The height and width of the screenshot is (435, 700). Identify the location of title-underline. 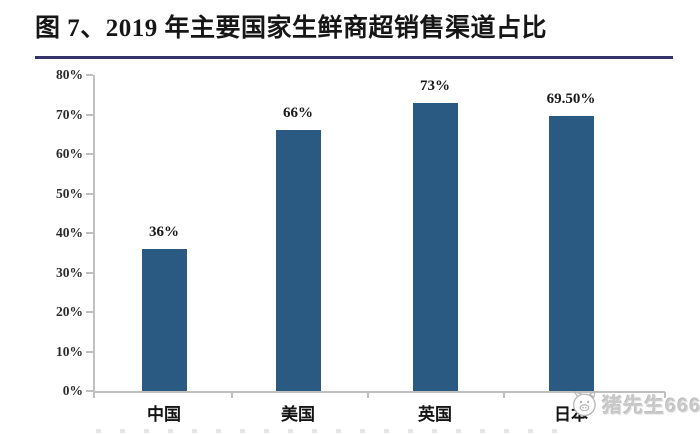
(354, 57).